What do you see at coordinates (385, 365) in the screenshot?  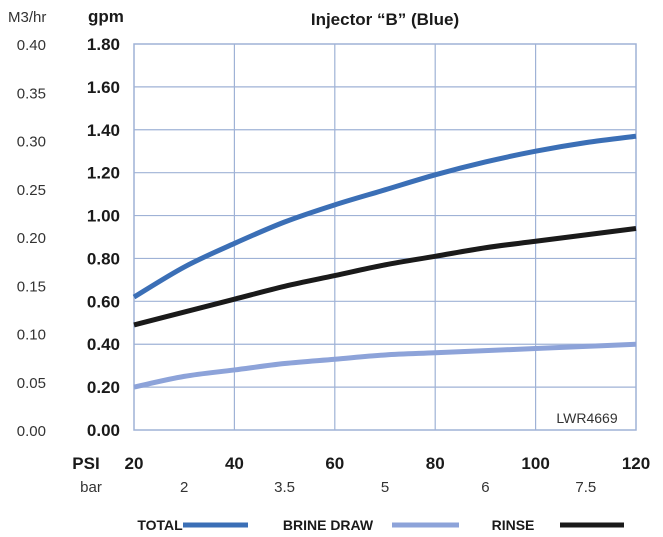 I see `series-line-brine-draw` at bounding box center [385, 365].